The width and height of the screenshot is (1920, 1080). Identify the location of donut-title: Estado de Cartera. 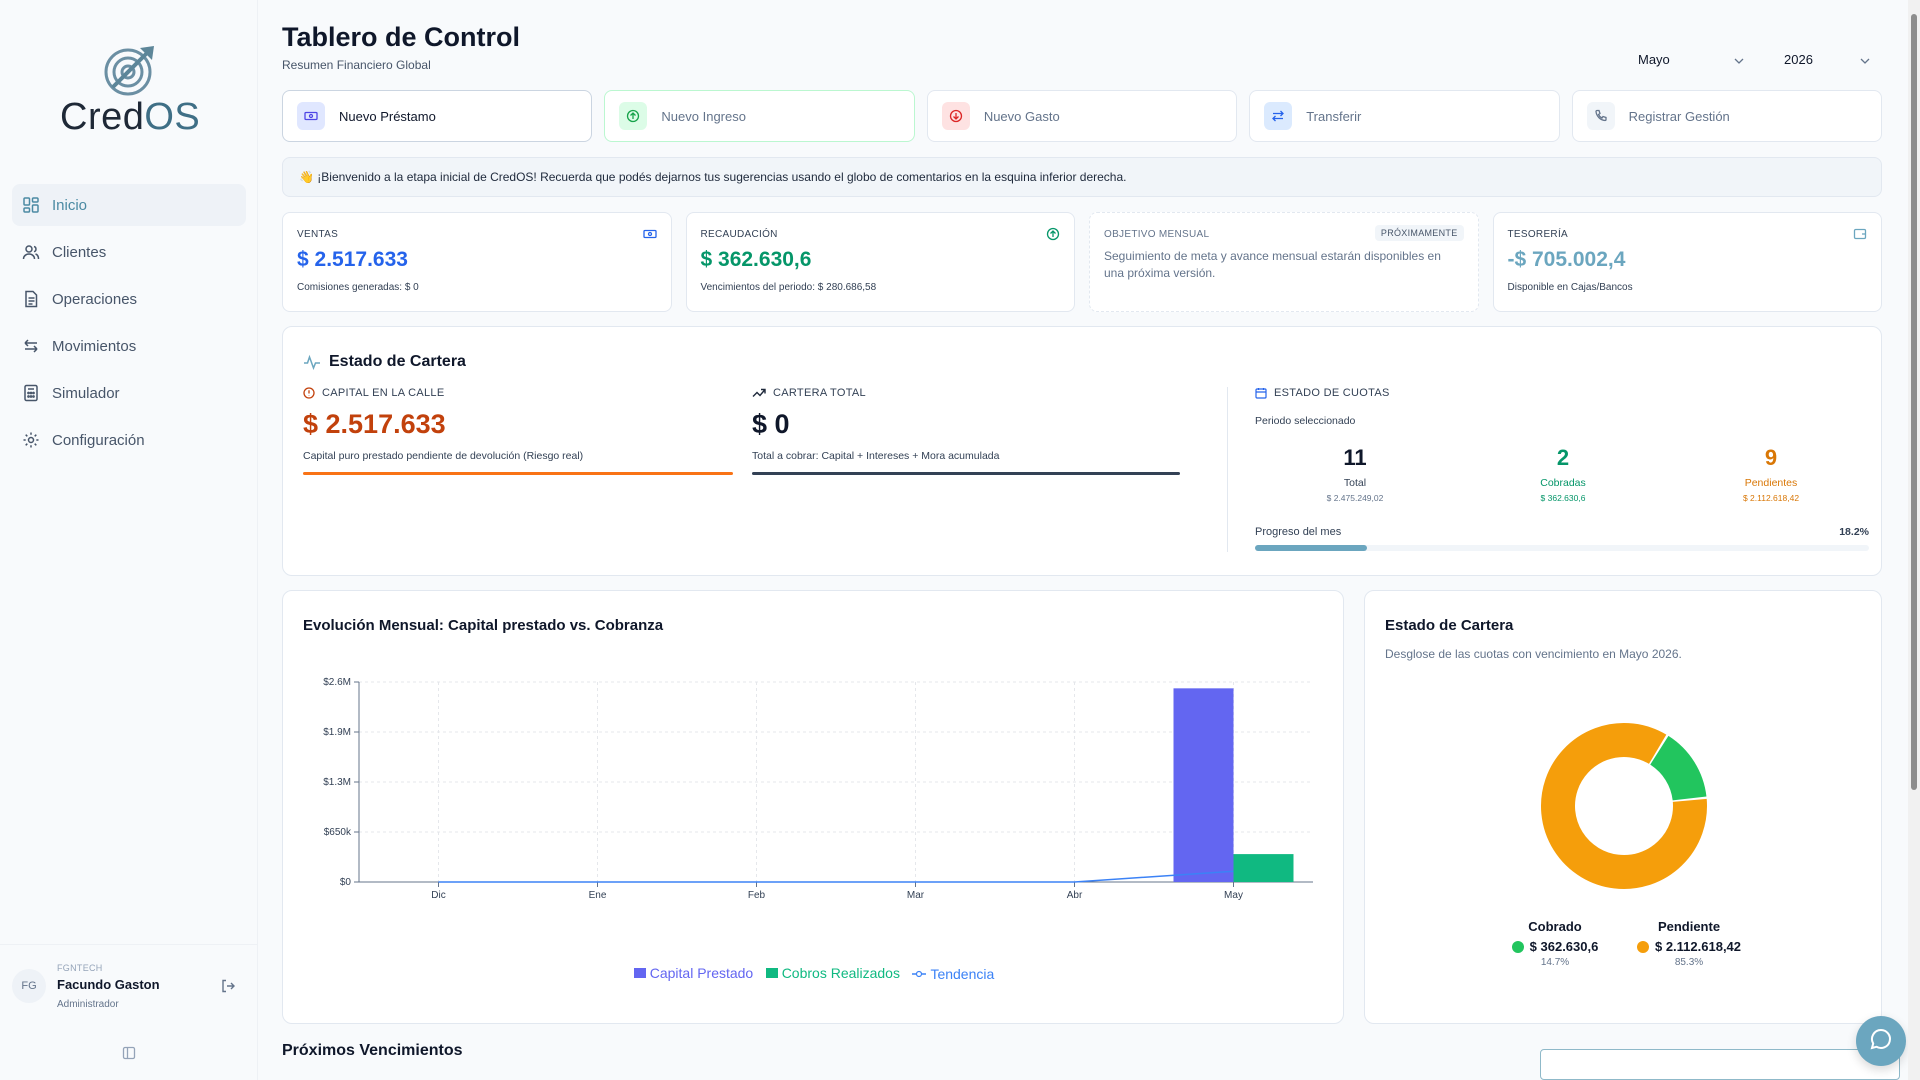
(1449, 625).